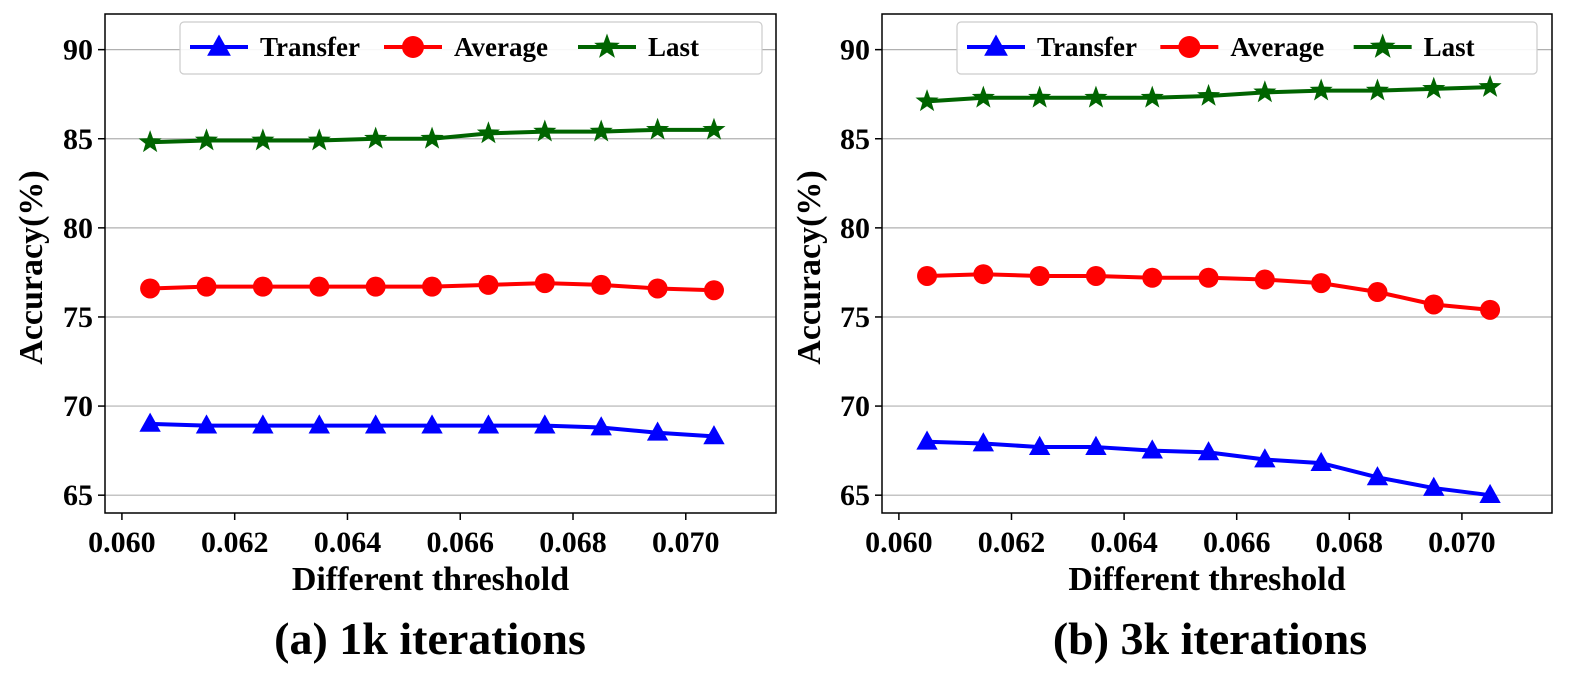  What do you see at coordinates (430, 638) in the screenshot?
I see `figure-caption: (a) 1k iterations` at bounding box center [430, 638].